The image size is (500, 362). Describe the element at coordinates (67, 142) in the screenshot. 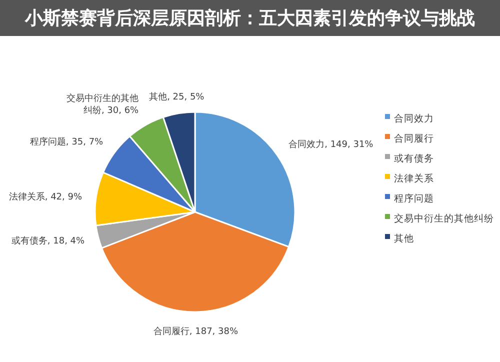

I see `data-label: 程序问题, 35, 7%` at that location.